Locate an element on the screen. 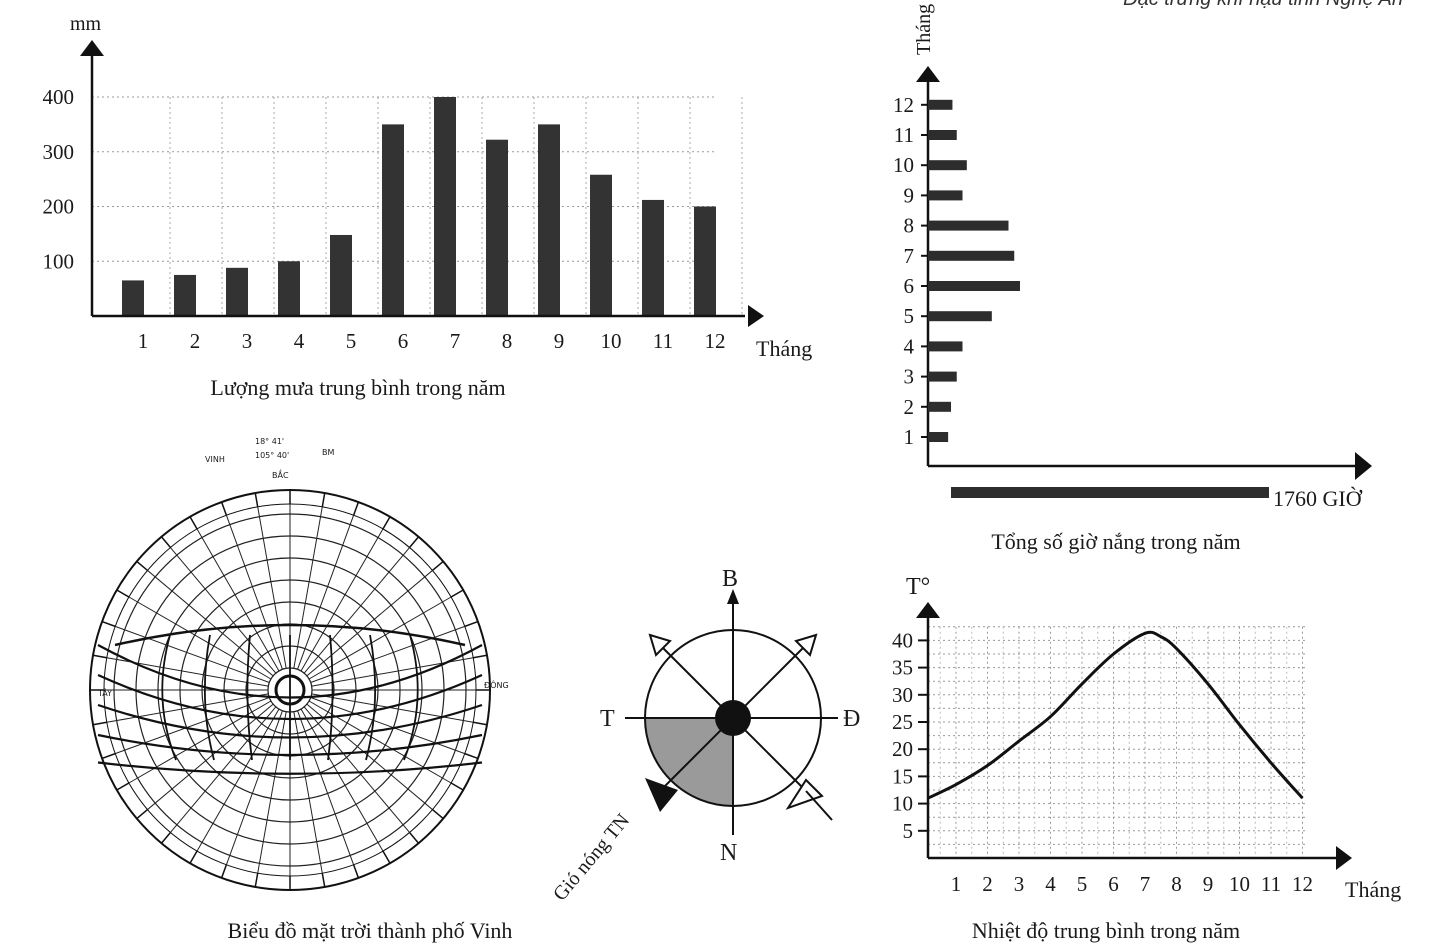 Image resolution: width=1443 pixels, height=945 pixels. sunshine-bars is located at coordinates (974, 270).